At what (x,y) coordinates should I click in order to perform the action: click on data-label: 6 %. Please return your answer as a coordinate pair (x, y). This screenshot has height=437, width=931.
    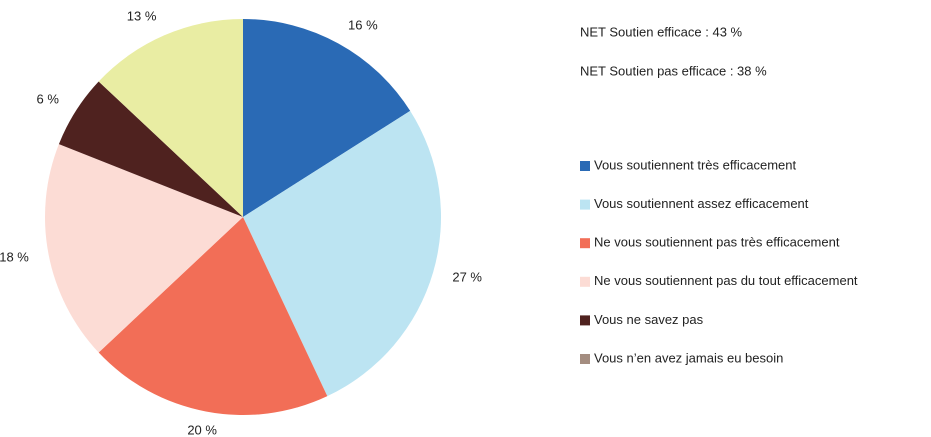
    Looking at the image, I should click on (48, 99).